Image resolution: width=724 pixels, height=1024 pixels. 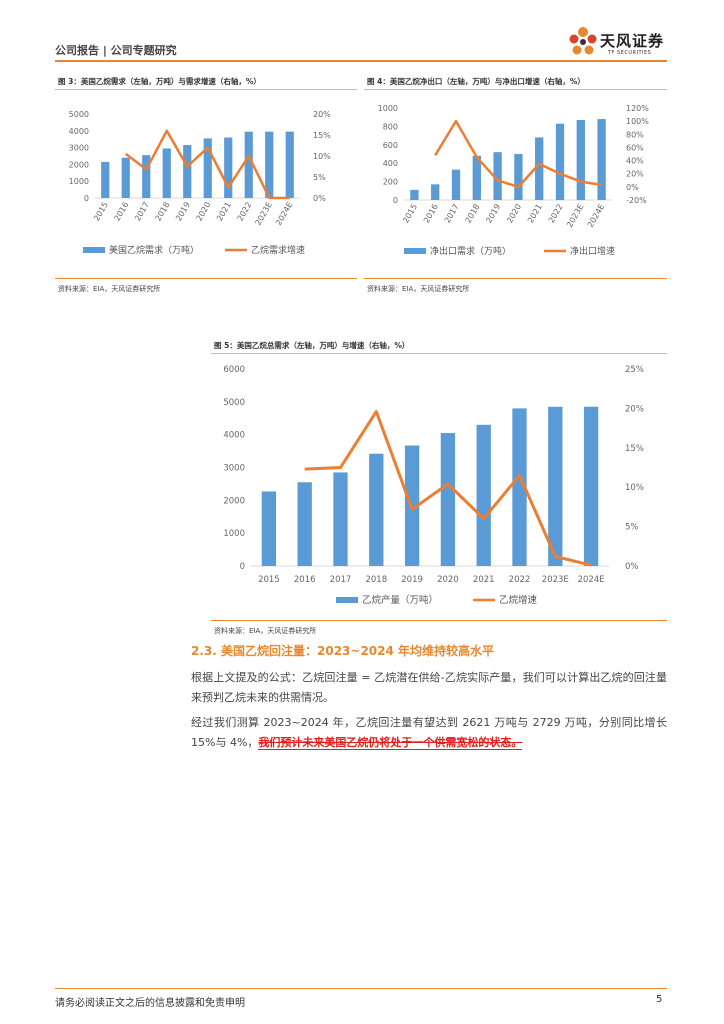 I want to click on right-axis-tick-label: 100%, so click(x=637, y=121).